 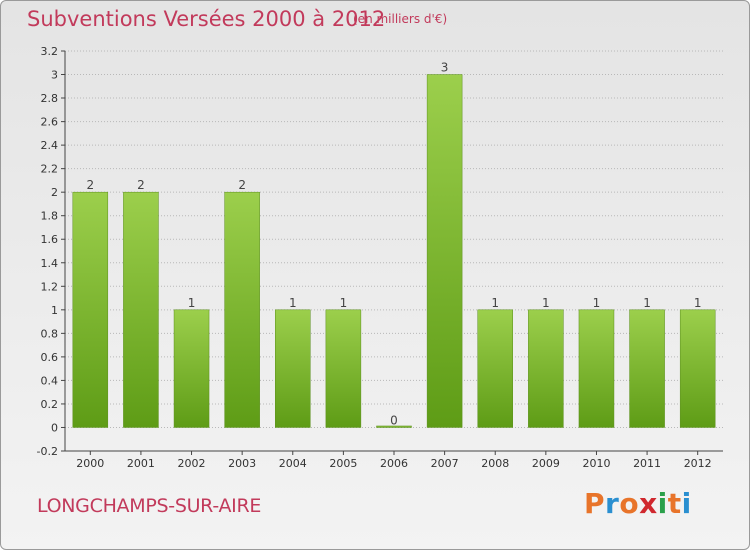 I want to click on proxiti-logo: Proxiti, so click(x=638, y=503).